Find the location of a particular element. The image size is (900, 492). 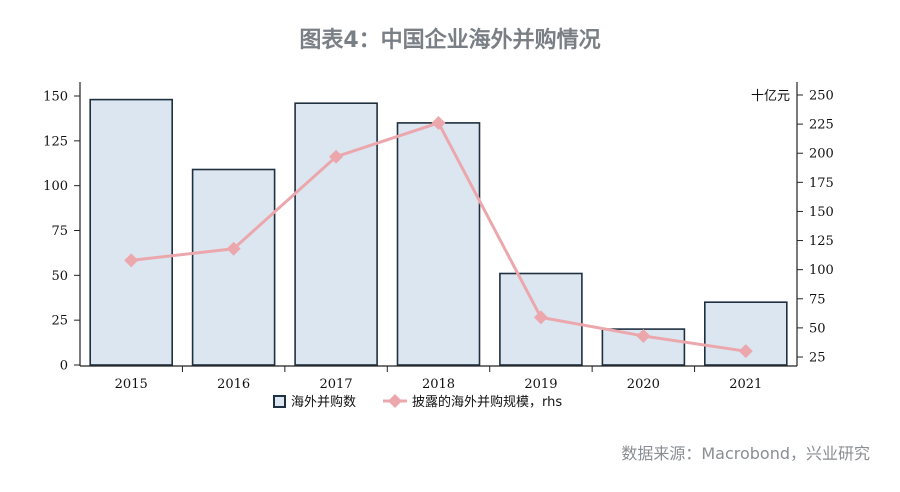

y-left-tick-50: 50 is located at coordinates (59, 276).